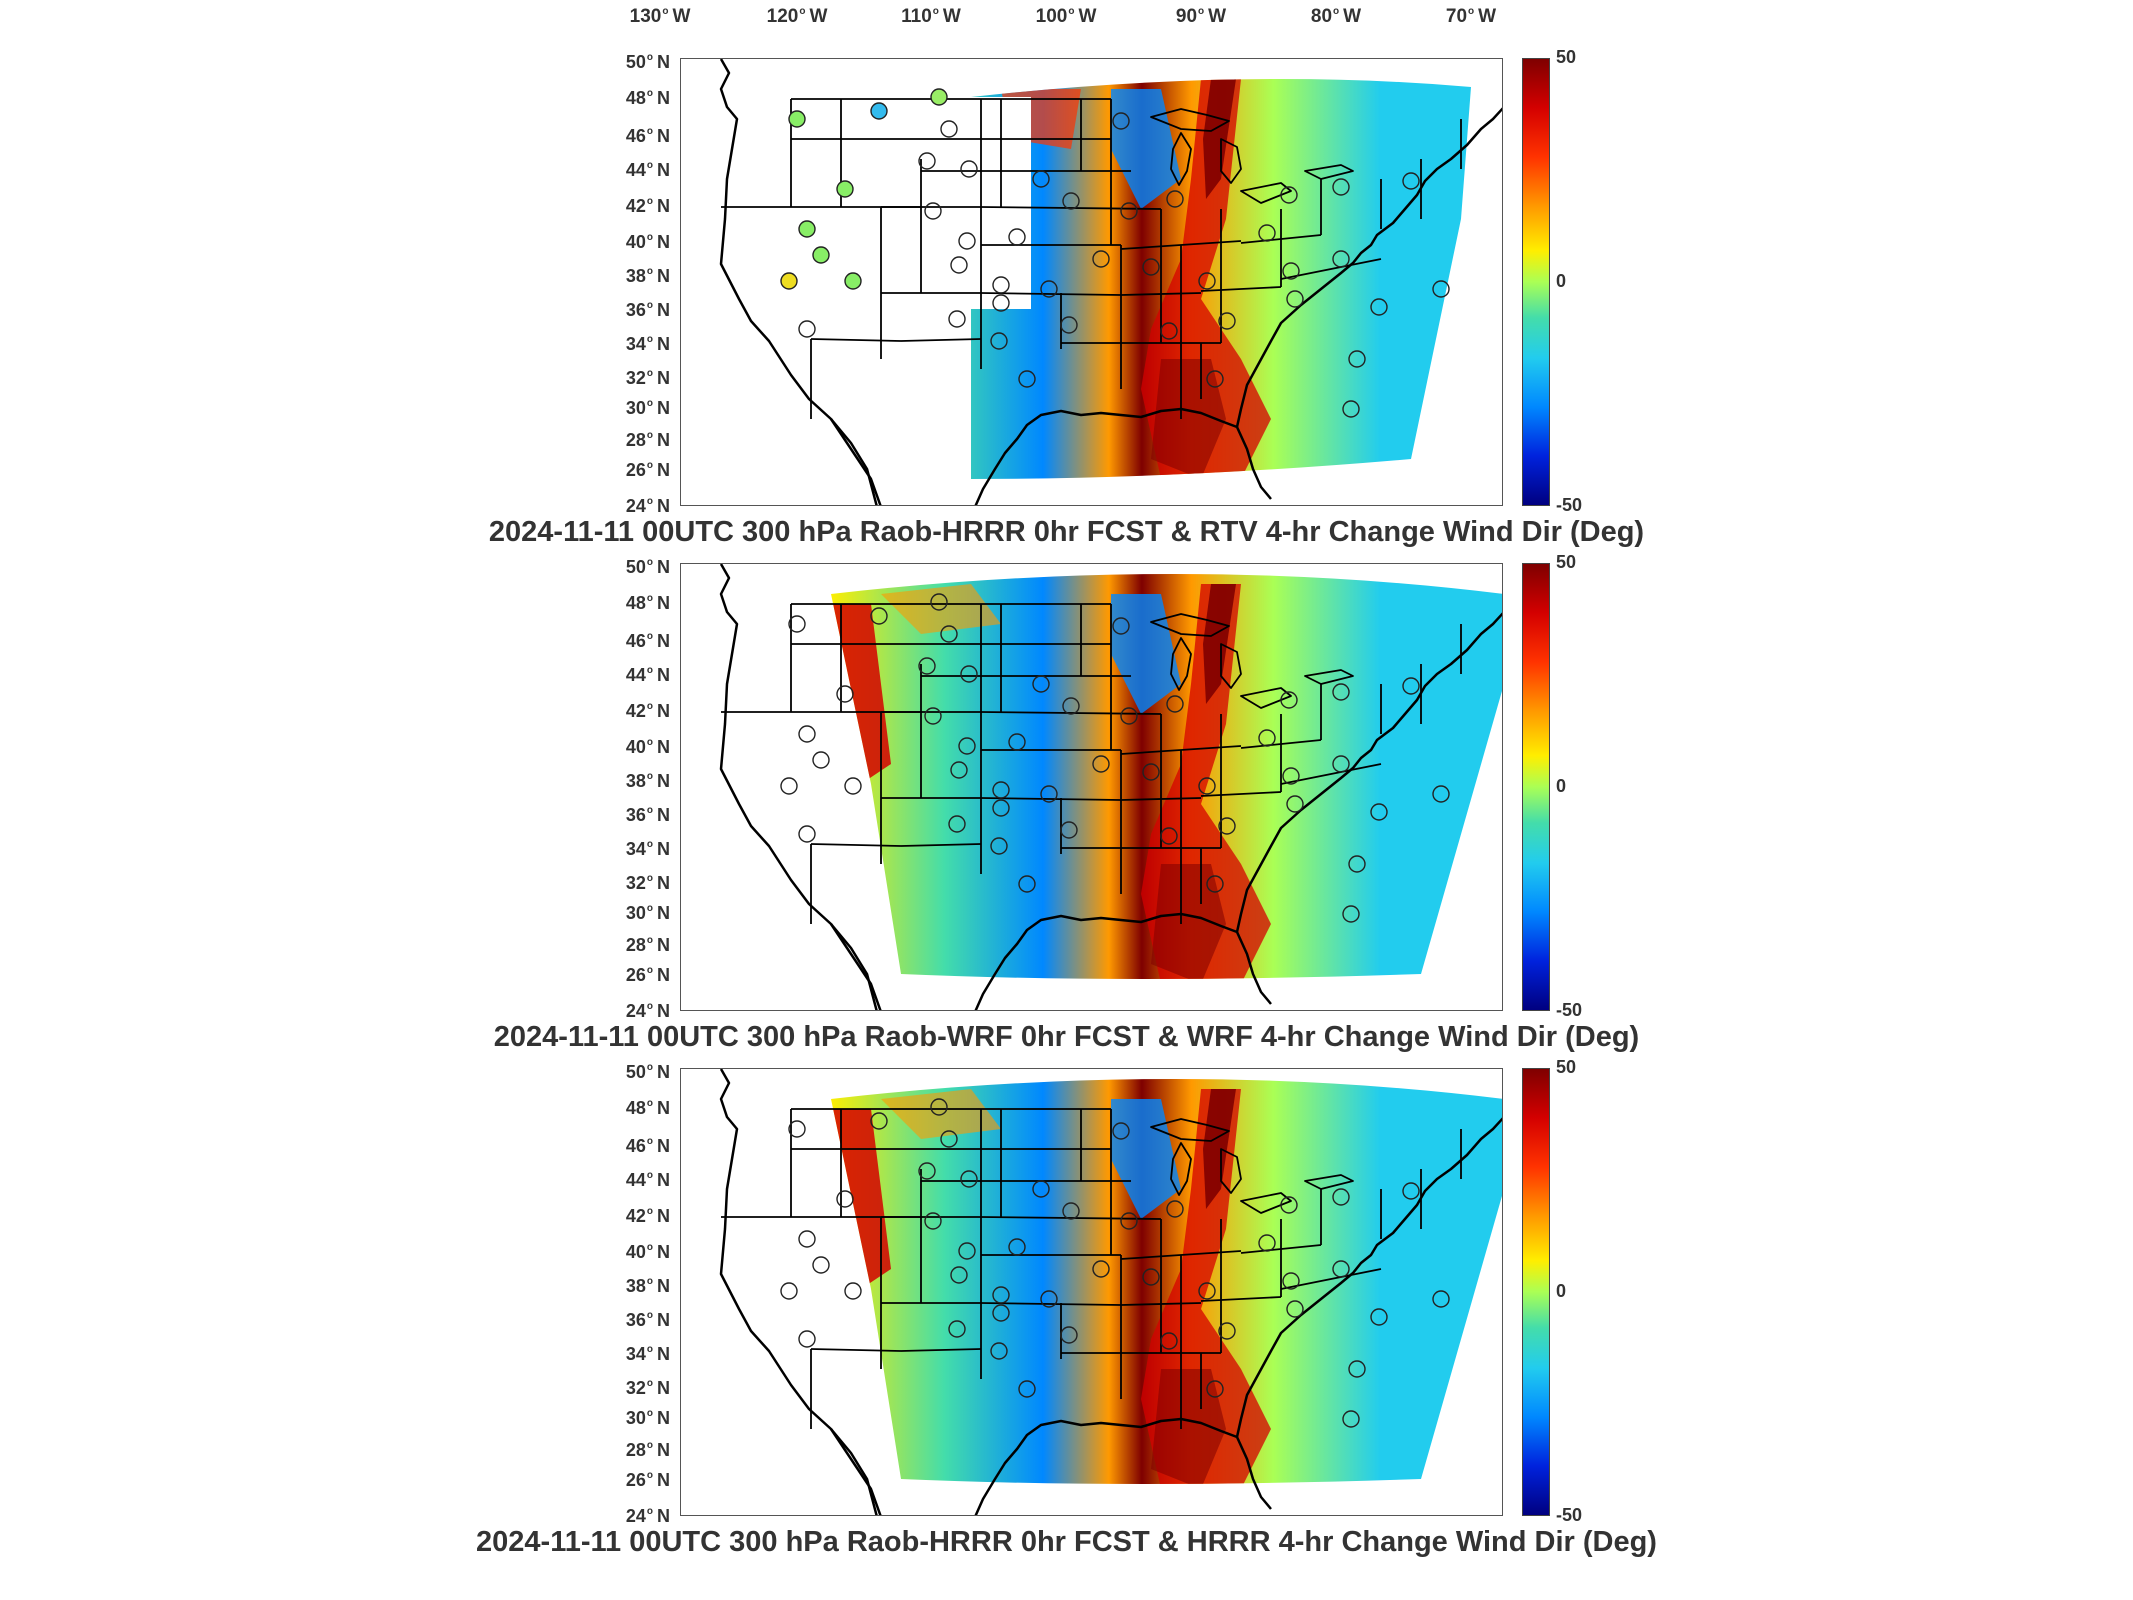 The height and width of the screenshot is (1600, 2133). What do you see at coordinates (1336, 16) in the screenshot?
I see `lon-label: 80o W` at bounding box center [1336, 16].